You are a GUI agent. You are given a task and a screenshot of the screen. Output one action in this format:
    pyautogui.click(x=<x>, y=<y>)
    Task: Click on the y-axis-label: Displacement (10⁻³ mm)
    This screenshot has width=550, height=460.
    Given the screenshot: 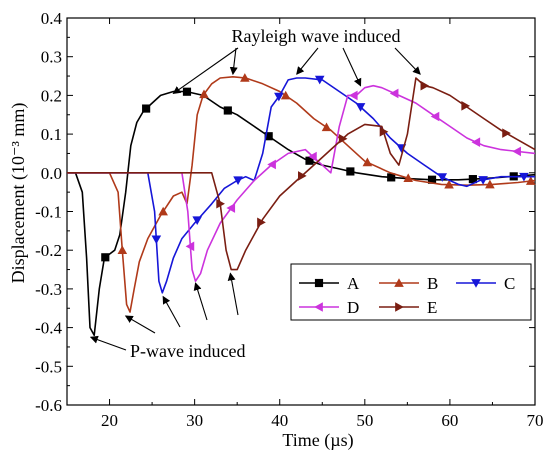 What is the action you would take?
    pyautogui.click(x=18, y=193)
    